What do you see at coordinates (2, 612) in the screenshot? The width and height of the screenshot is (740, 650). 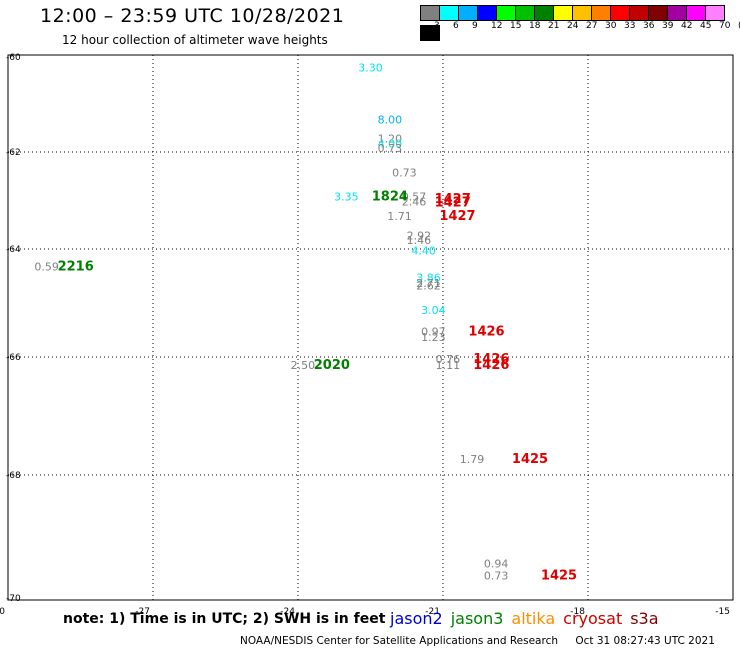 I see `x-tick-label: -30` at bounding box center [2, 612].